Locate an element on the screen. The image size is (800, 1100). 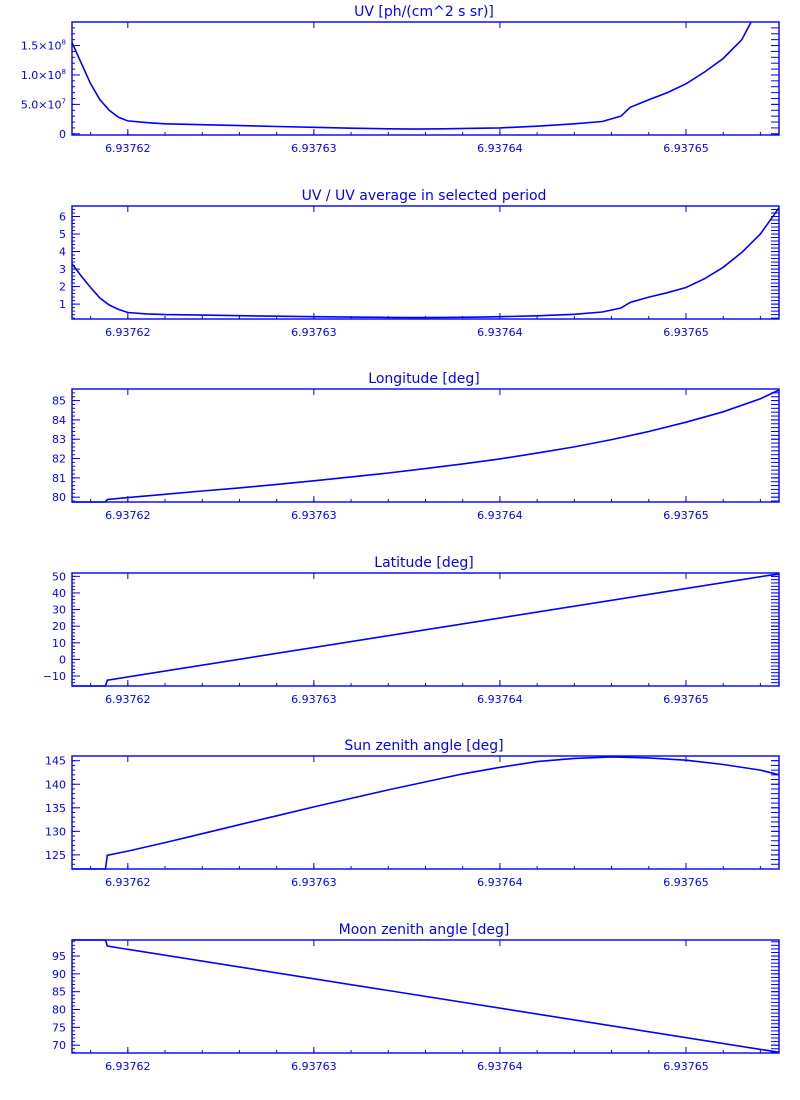
panel-title: Moon zenith angle [deg] is located at coordinates (424, 930).